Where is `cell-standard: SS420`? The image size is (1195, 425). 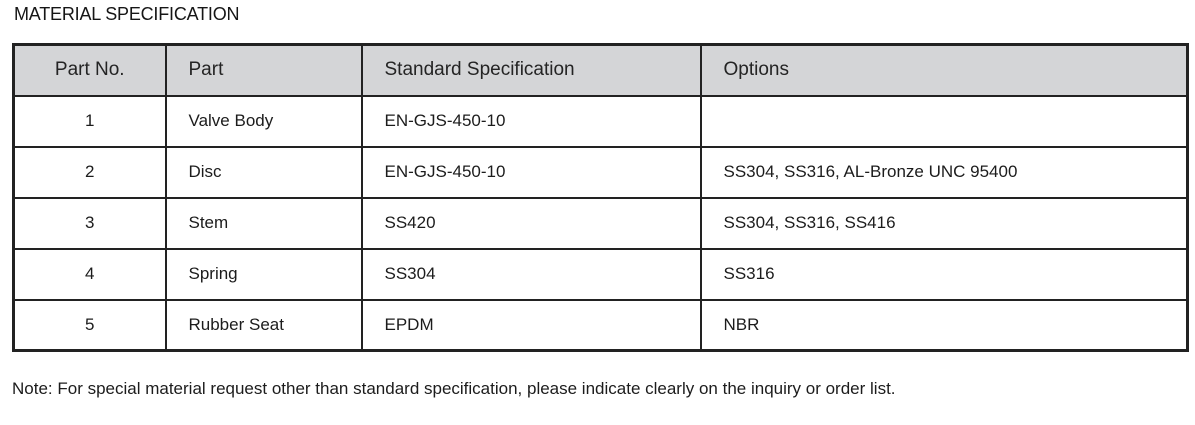
cell-standard: SS420 is located at coordinates (531, 223).